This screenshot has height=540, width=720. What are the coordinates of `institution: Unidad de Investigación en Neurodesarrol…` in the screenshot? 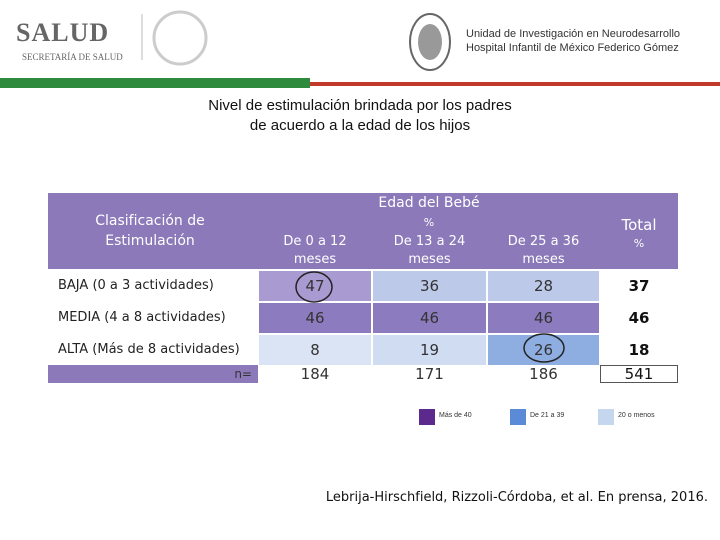 It's located at (573, 41).